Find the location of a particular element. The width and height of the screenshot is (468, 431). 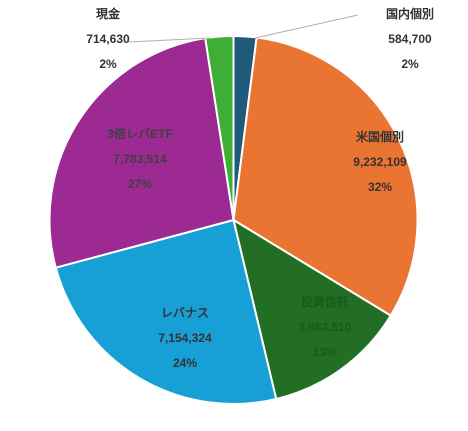

slice-3-percent: 24% is located at coordinates (185, 363).